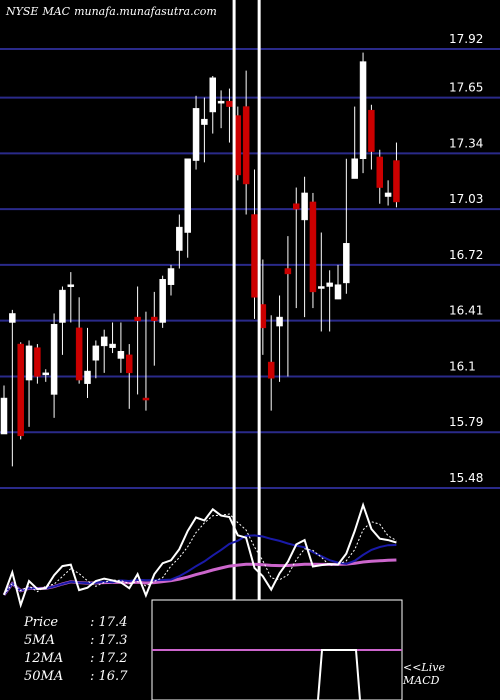  Describe the element at coordinates (76, 676) in the screenshot. I see `stat-row-50ma: 50MA: 16.7` at that location.